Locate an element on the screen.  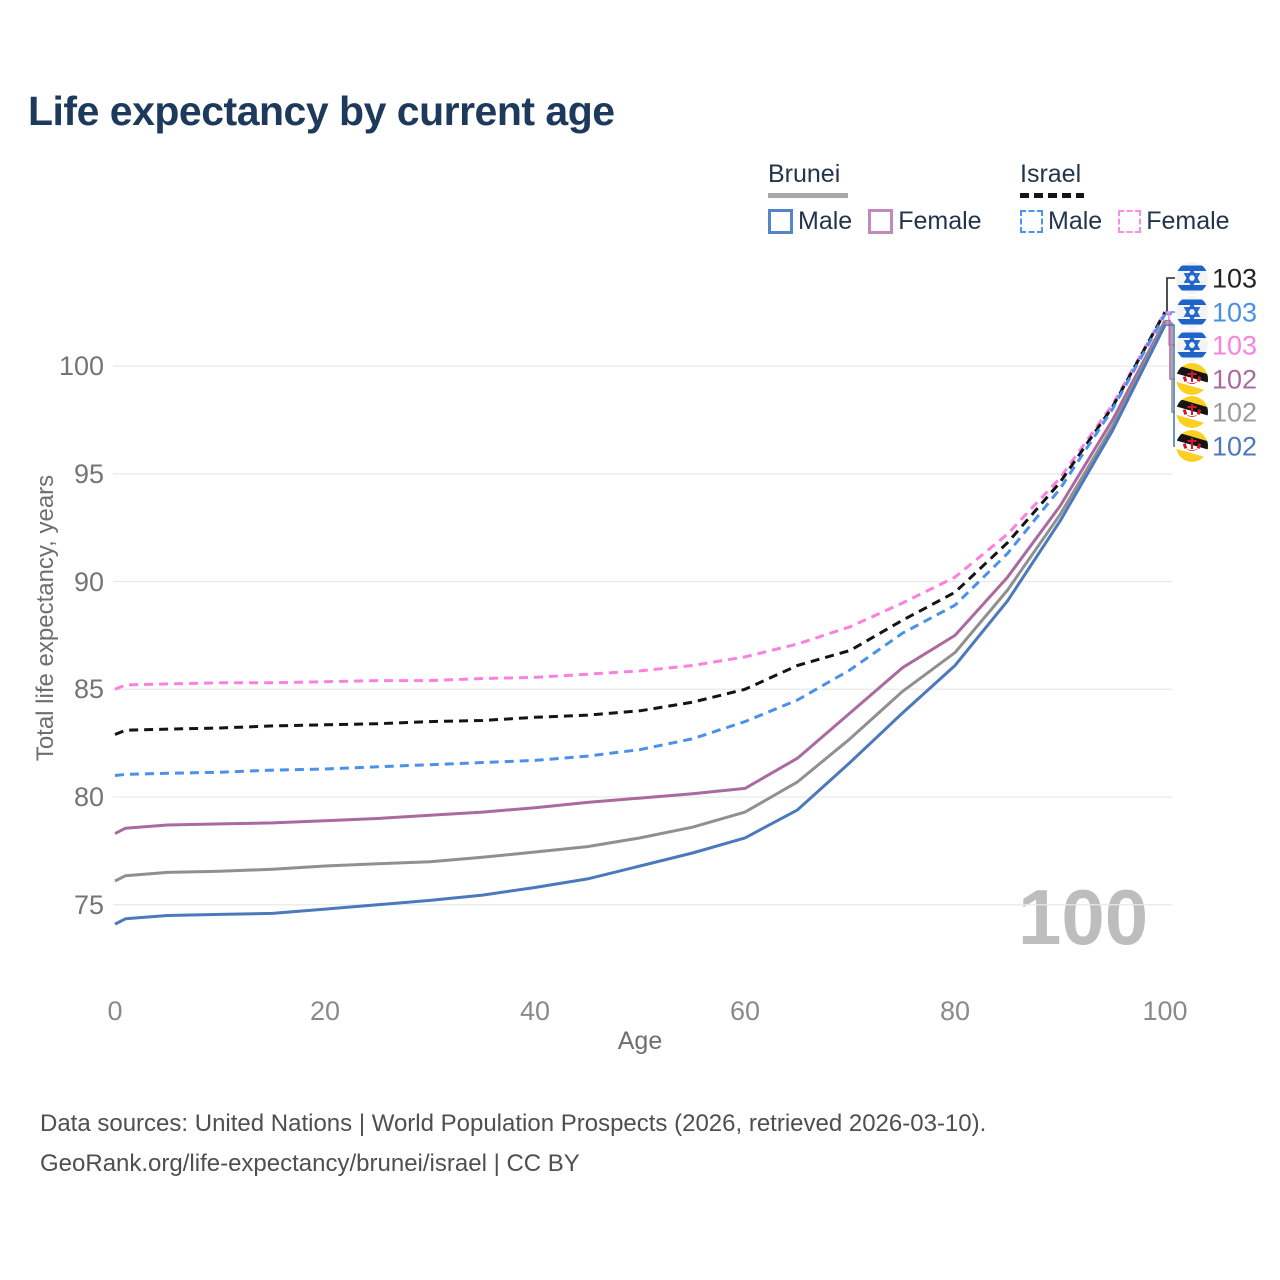
legend-item-brunei-male: Male is located at coordinates (810, 221).